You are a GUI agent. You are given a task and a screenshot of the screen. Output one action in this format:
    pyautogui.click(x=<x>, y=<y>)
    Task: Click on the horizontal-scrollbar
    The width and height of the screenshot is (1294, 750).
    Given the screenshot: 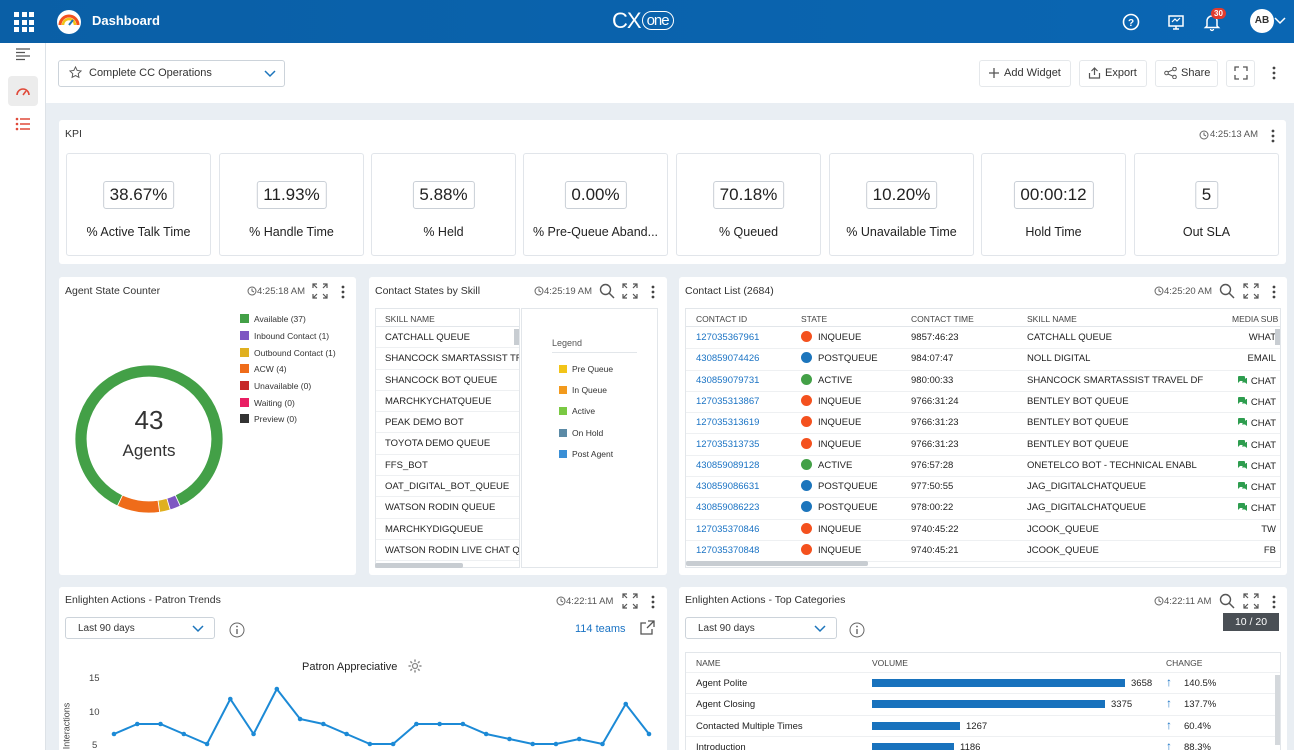 What is the action you would take?
    pyautogui.click(x=777, y=563)
    